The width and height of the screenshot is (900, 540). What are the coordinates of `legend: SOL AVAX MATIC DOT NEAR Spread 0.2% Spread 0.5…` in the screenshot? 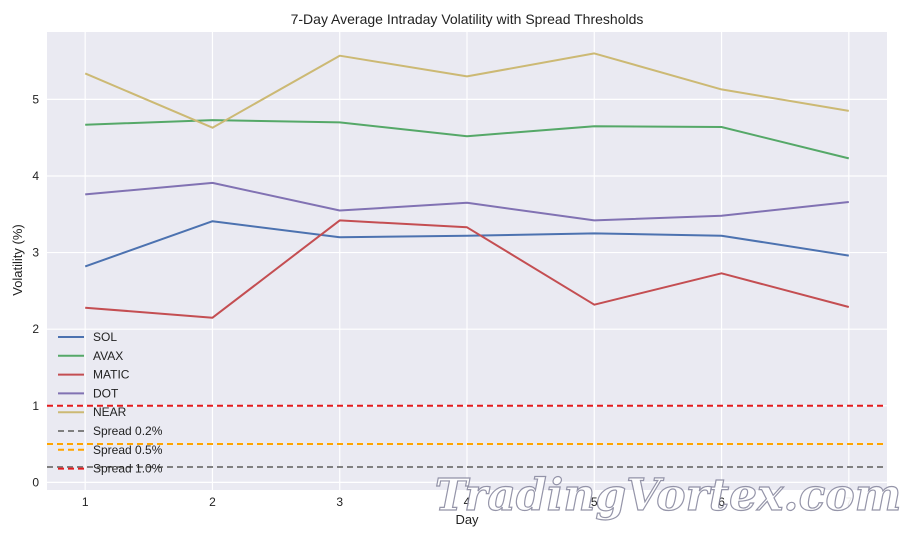 It's located at (110, 403).